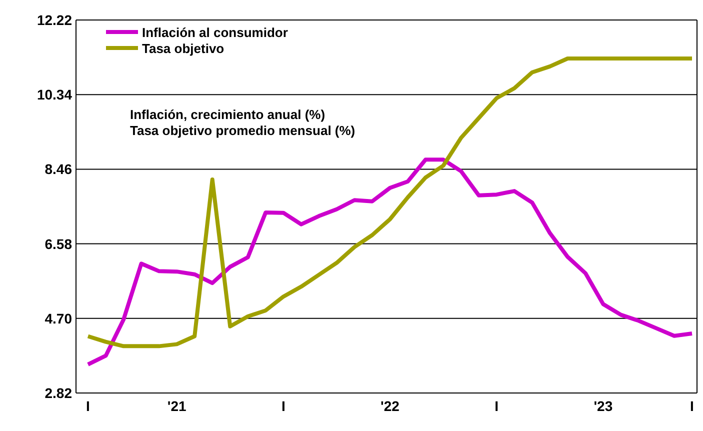 The image size is (703, 431). I want to click on legend-label: Tasa objetivo, so click(183, 48).